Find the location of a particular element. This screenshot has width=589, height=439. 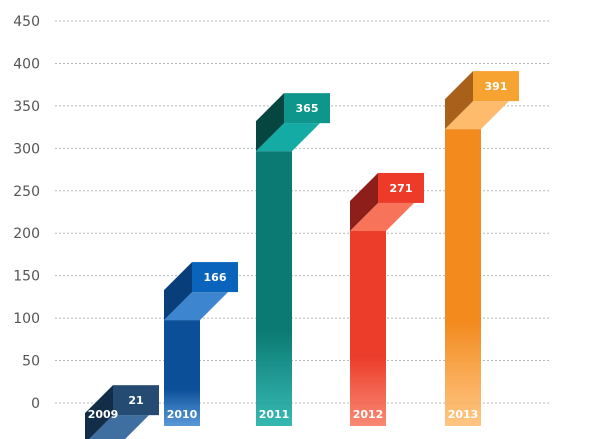

x-tick-label: 2012 is located at coordinates (368, 414).